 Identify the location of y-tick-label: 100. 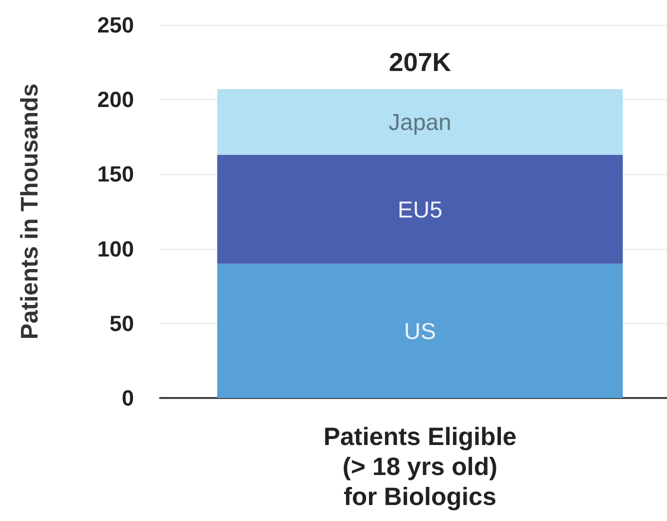
(115, 249).